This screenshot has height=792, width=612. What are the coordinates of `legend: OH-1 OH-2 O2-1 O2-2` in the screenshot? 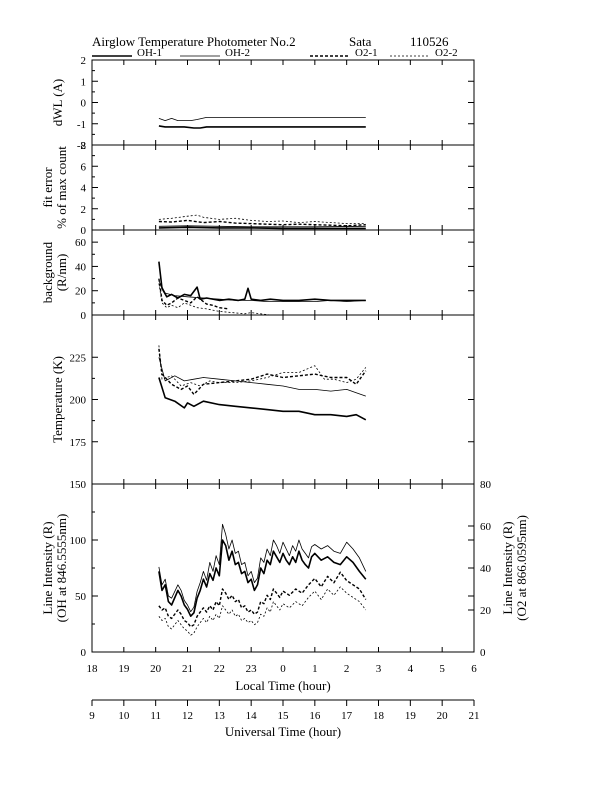 It's located at (275, 53).